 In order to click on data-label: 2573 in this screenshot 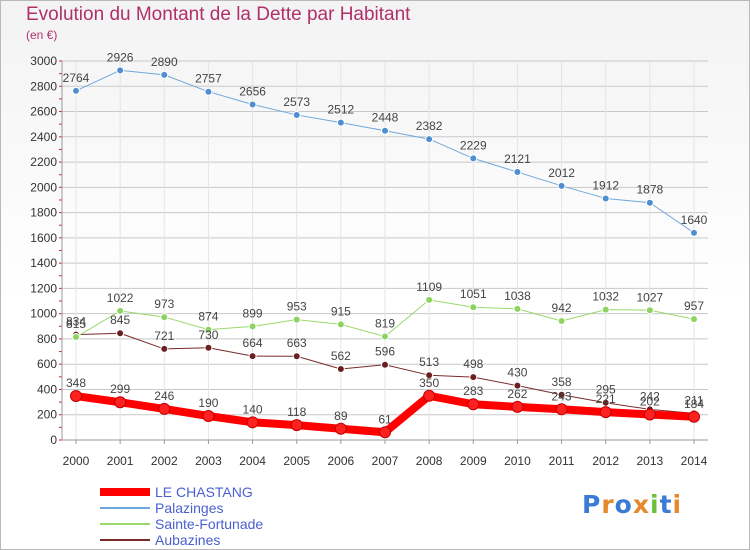, I will do `click(296, 102)`.